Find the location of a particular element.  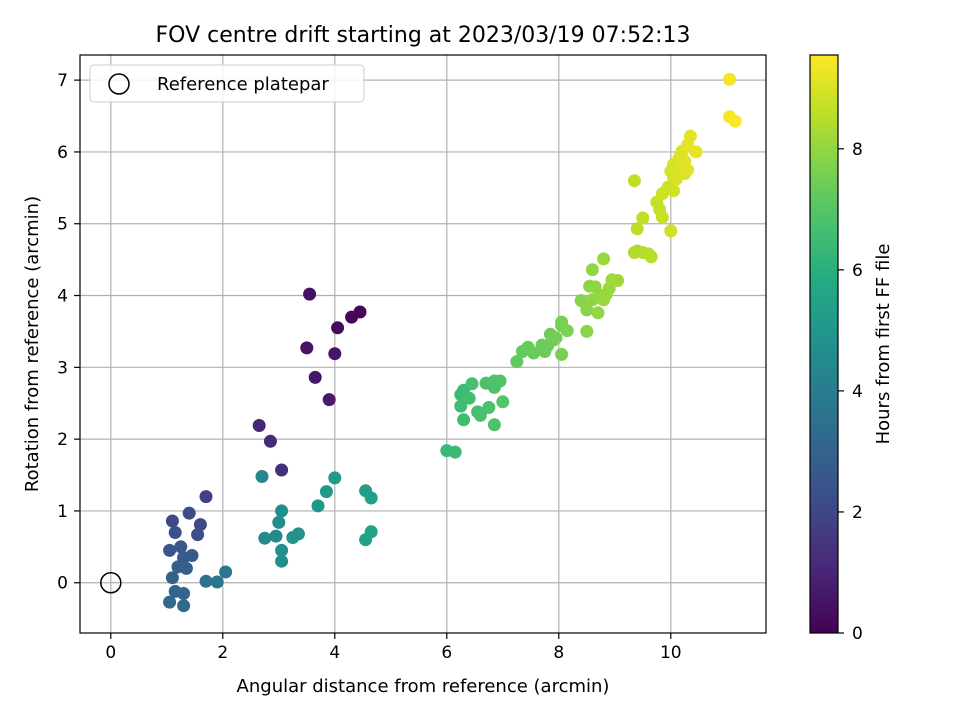

legend-box is located at coordinates (227, 83).